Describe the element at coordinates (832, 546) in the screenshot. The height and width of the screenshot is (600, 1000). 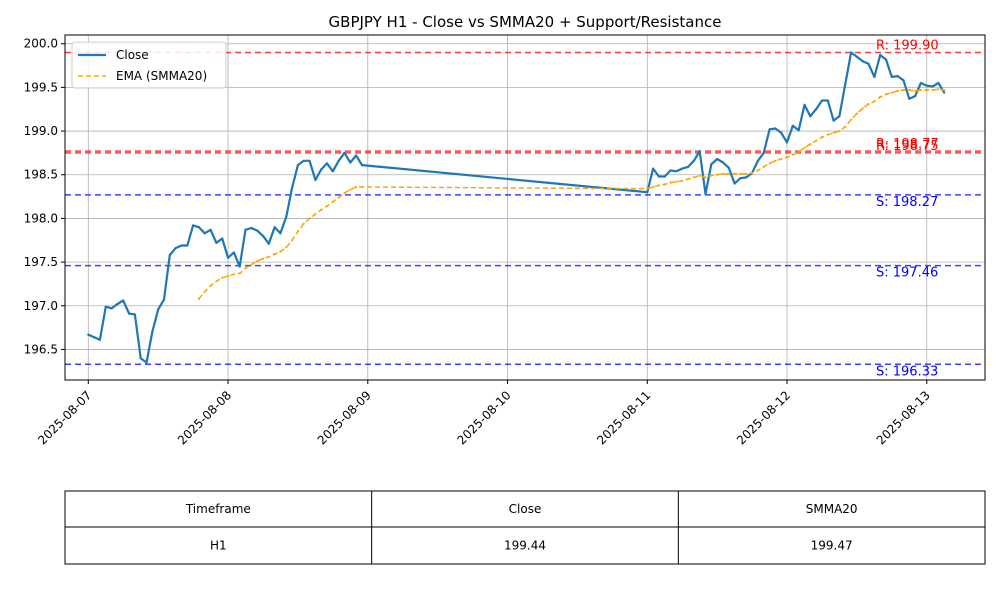
I see `table-cell: 199.47` at that location.